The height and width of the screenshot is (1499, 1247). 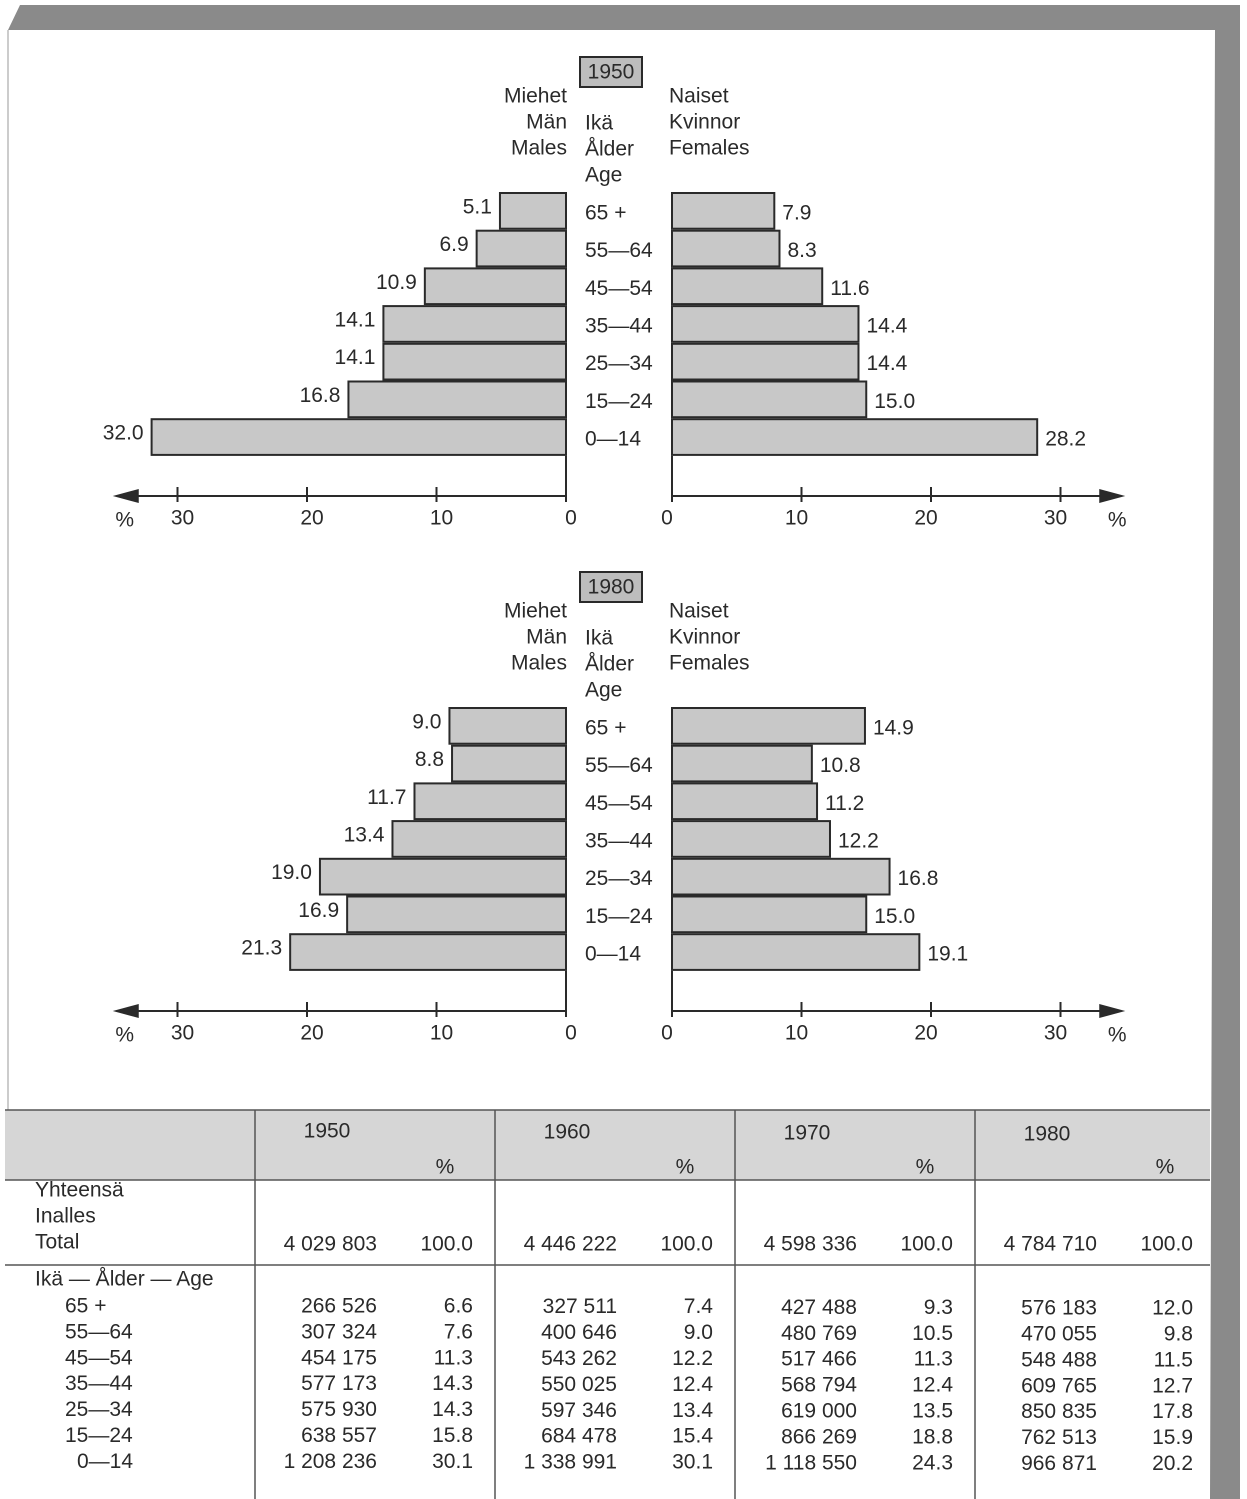 I want to click on x-tick-label: 30, so click(x=1055, y=518).